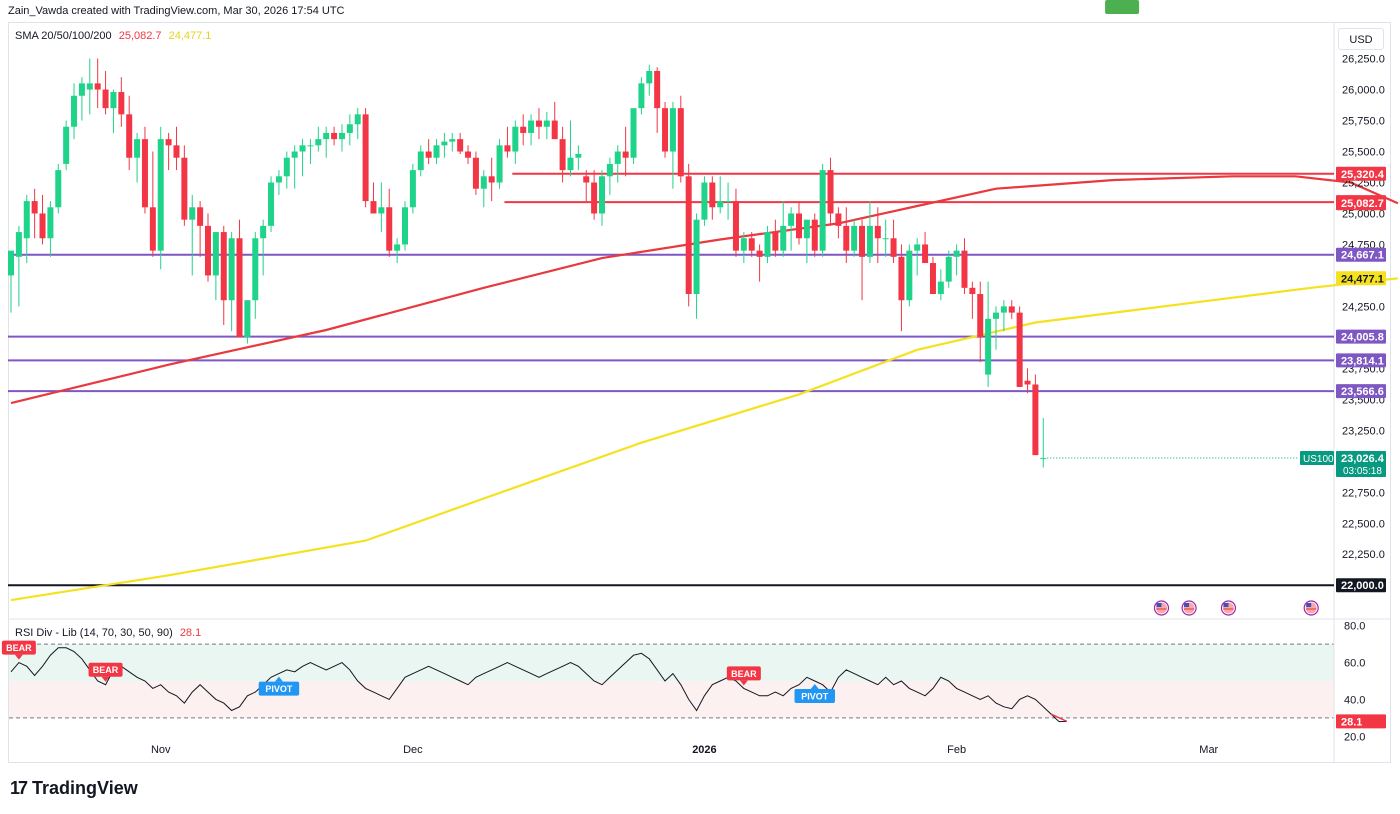 The height and width of the screenshot is (814, 1400). What do you see at coordinates (1361, 391) in the screenshot?
I see `level-tag-5-bg` at bounding box center [1361, 391].